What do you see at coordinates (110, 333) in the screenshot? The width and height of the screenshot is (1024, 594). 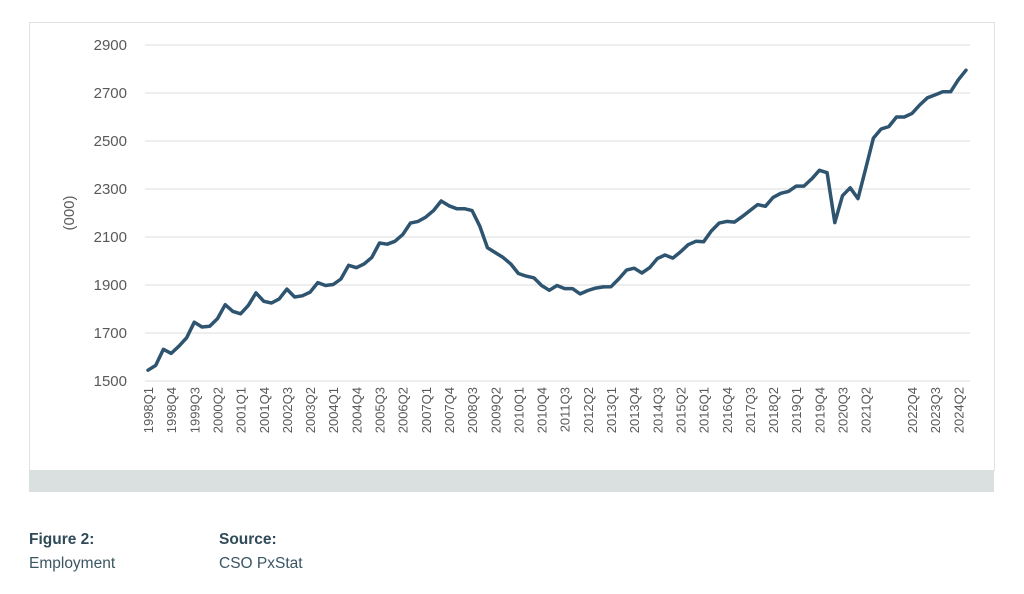 I see `y-tick-label: 1700` at bounding box center [110, 333].